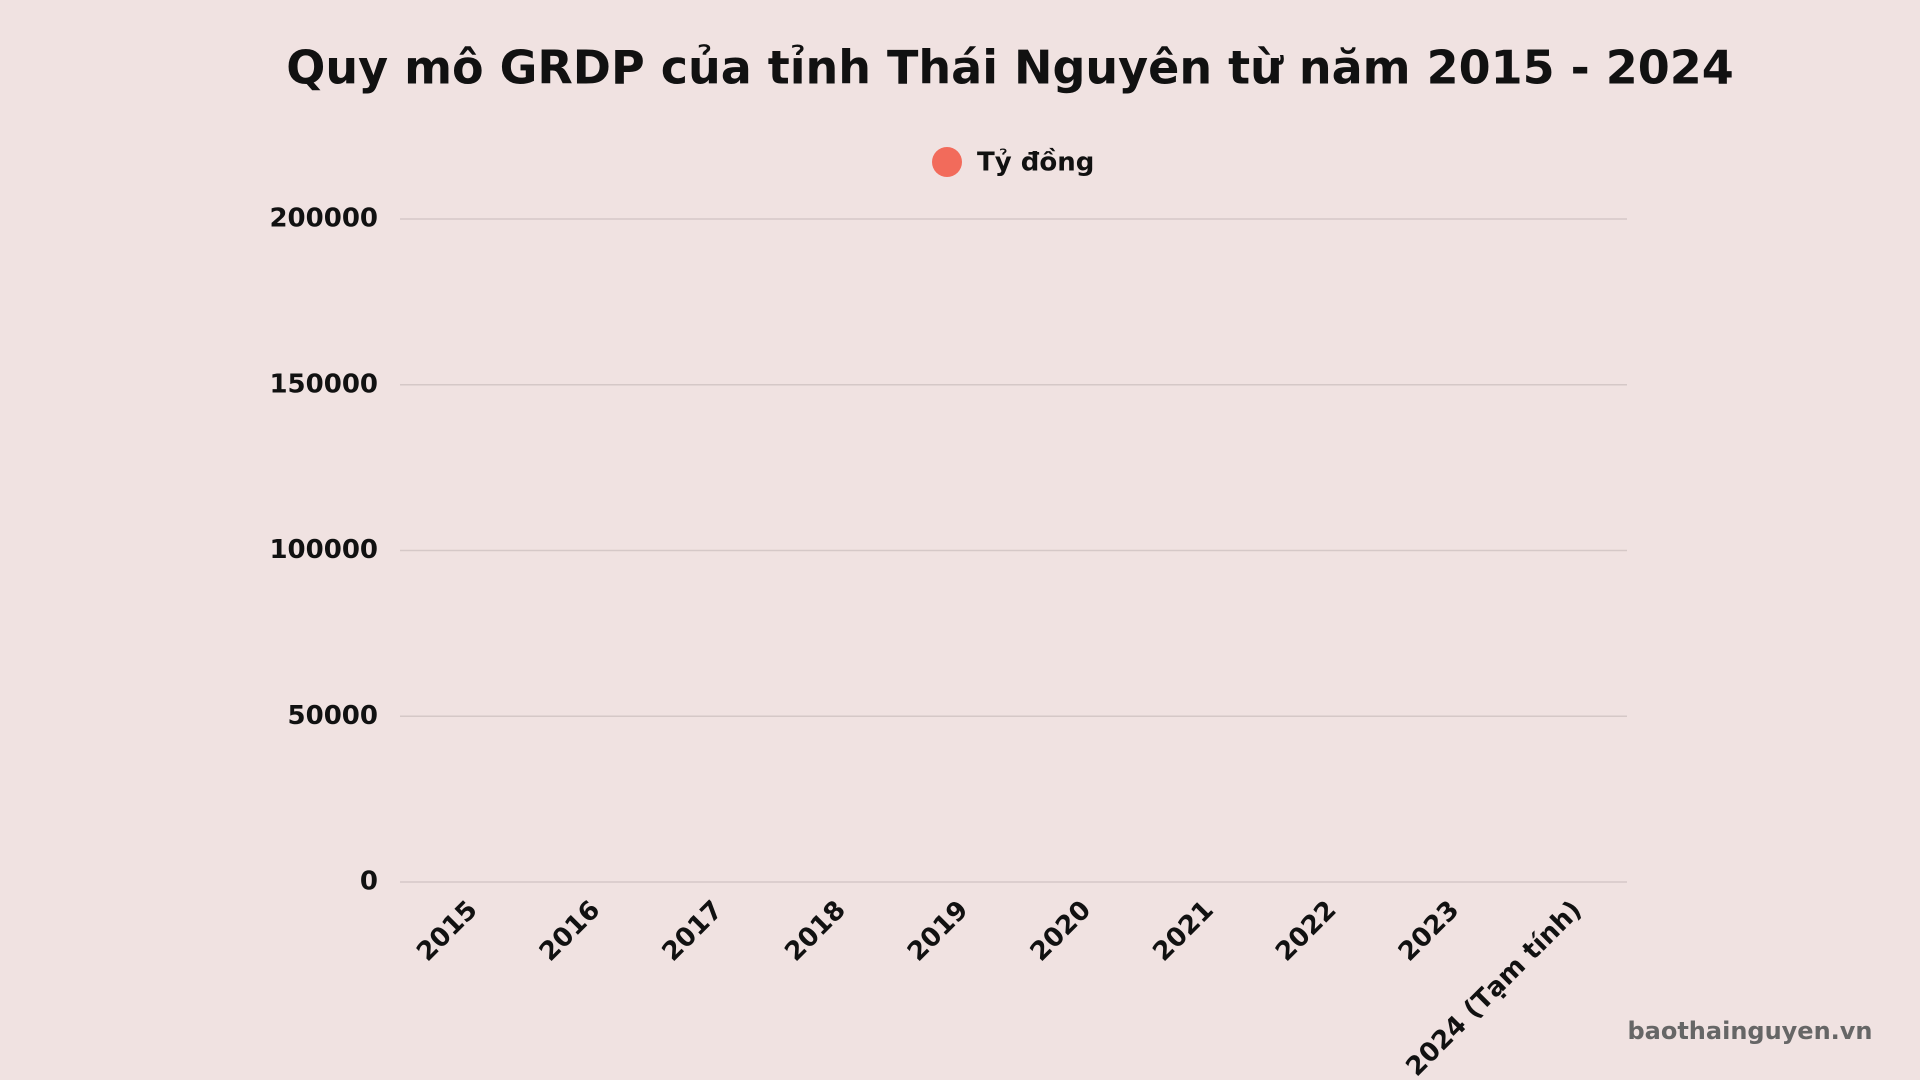 The height and width of the screenshot is (1080, 1920). Describe the element at coordinates (333, 716) in the screenshot. I see `y-tick-label: 50000` at that location.